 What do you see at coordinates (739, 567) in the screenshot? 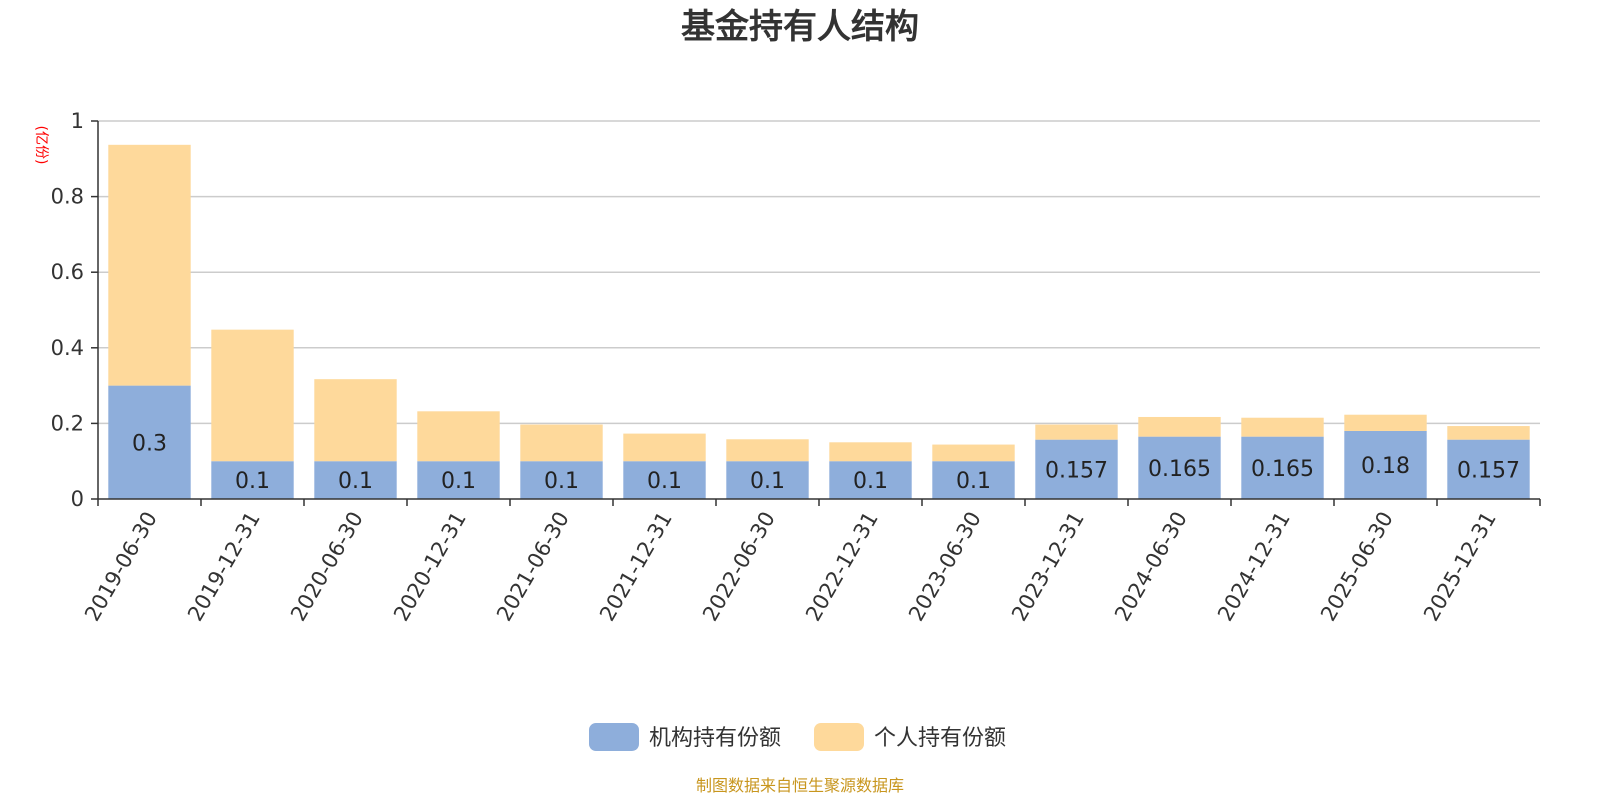
I see `x-tick-label: 2022-06-30` at bounding box center [739, 567].